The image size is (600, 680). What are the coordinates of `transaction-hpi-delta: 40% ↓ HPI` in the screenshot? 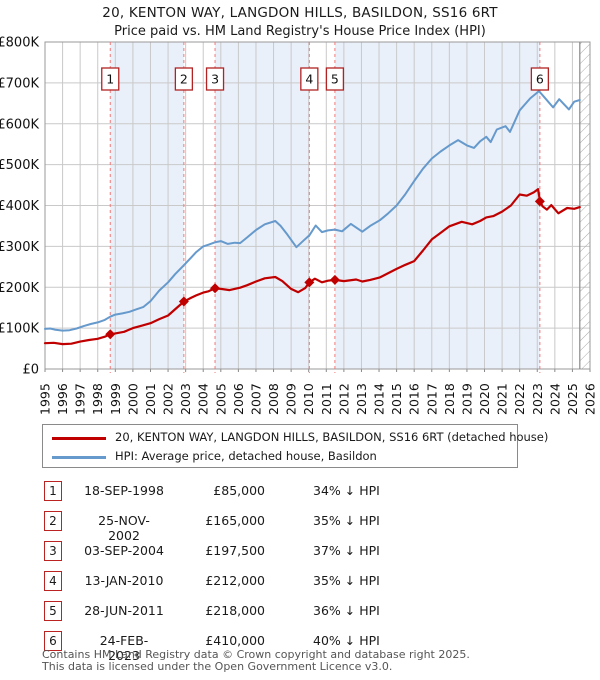 It's located at (346, 640).